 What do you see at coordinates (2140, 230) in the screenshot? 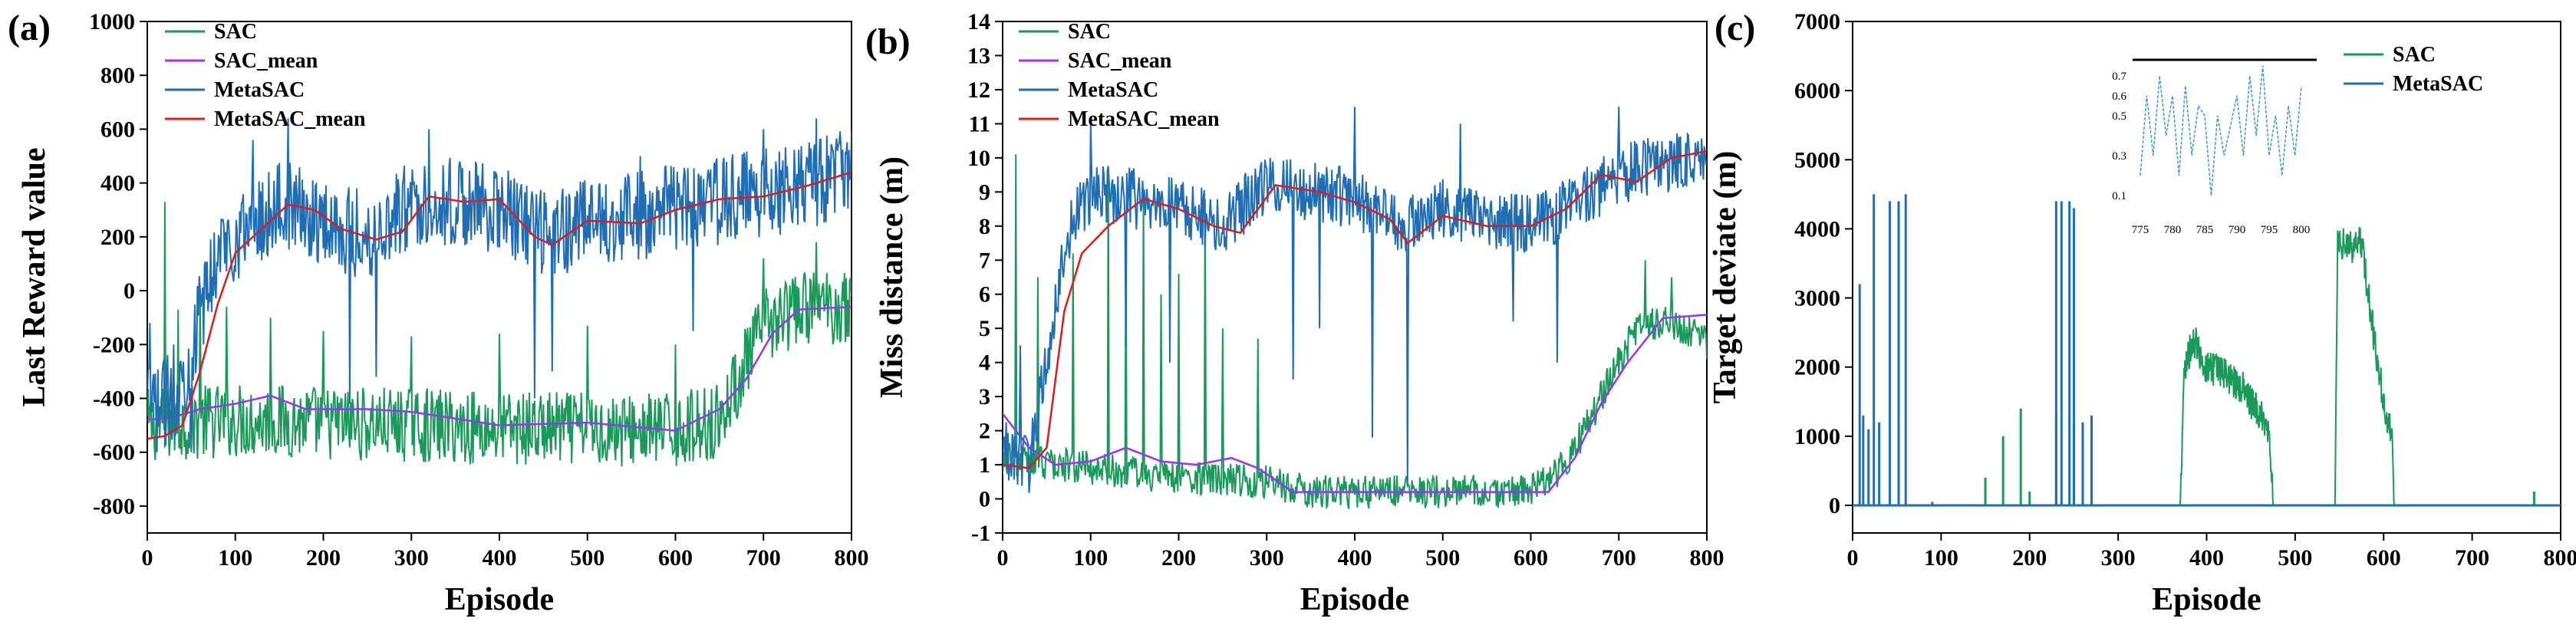
I see `inset-x-tick-label: 775` at bounding box center [2140, 230].